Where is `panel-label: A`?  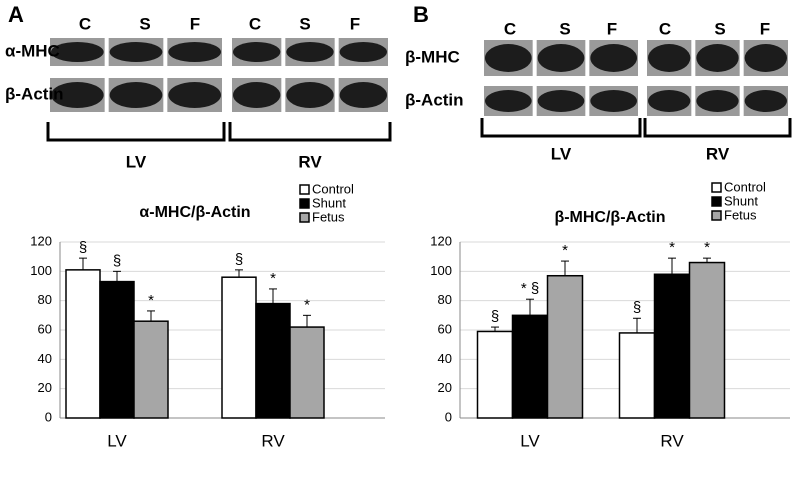
panel-label: A is located at coordinates (16, 14).